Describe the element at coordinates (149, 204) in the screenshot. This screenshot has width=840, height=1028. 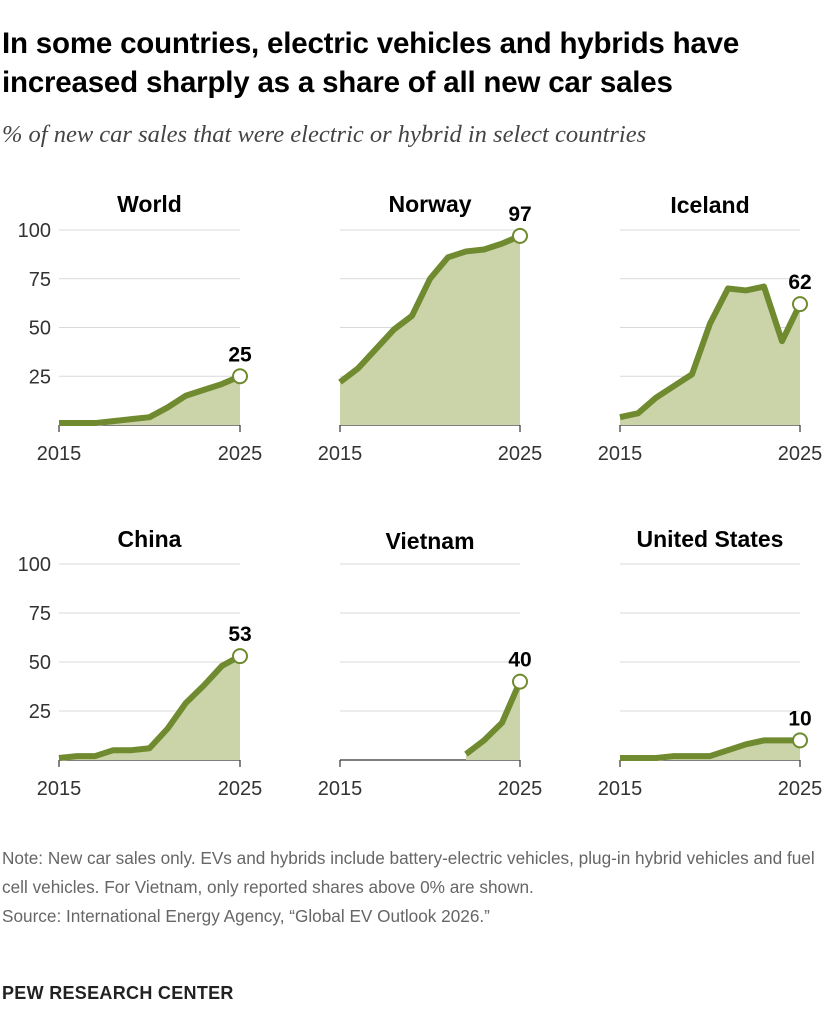
I see `panel-title: World` at that location.